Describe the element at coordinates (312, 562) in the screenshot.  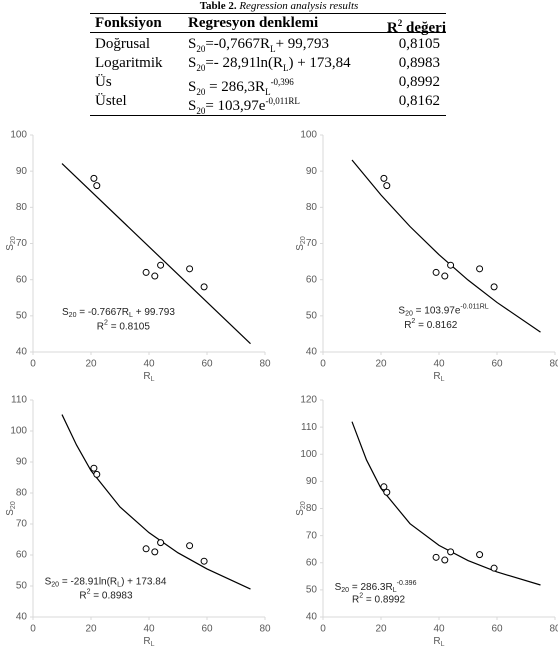
I see `y-tick-label: 60` at that location.